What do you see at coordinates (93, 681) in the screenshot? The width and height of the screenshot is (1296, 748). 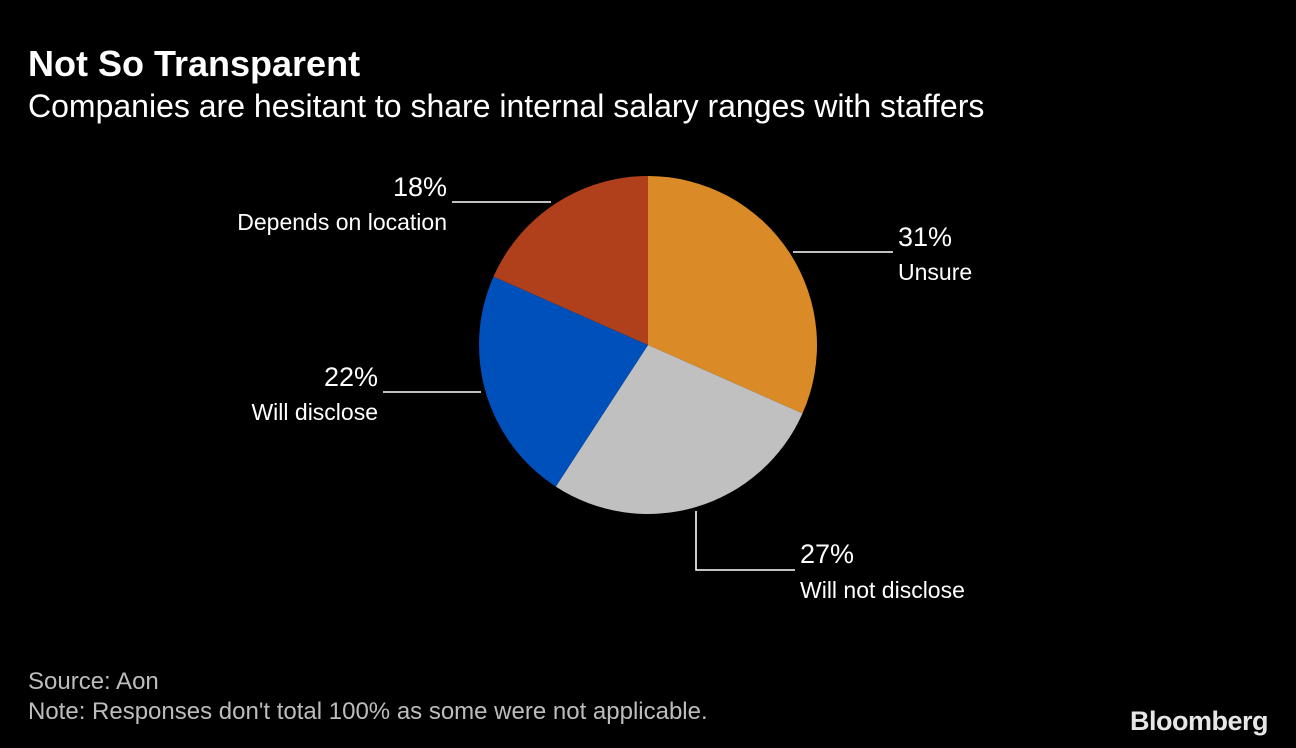 I see `source-note: Source: Aon` at bounding box center [93, 681].